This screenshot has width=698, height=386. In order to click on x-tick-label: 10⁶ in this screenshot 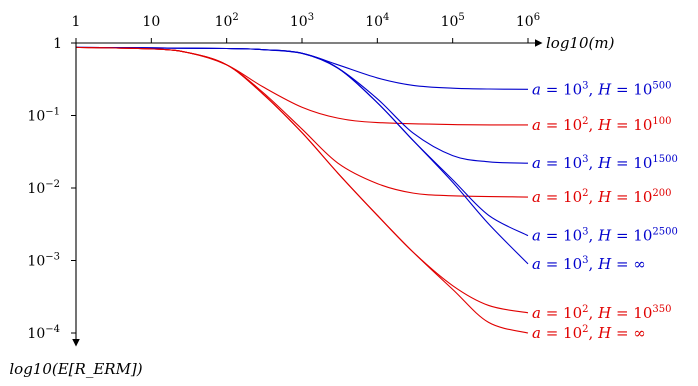, I will do `click(528, 21)`.